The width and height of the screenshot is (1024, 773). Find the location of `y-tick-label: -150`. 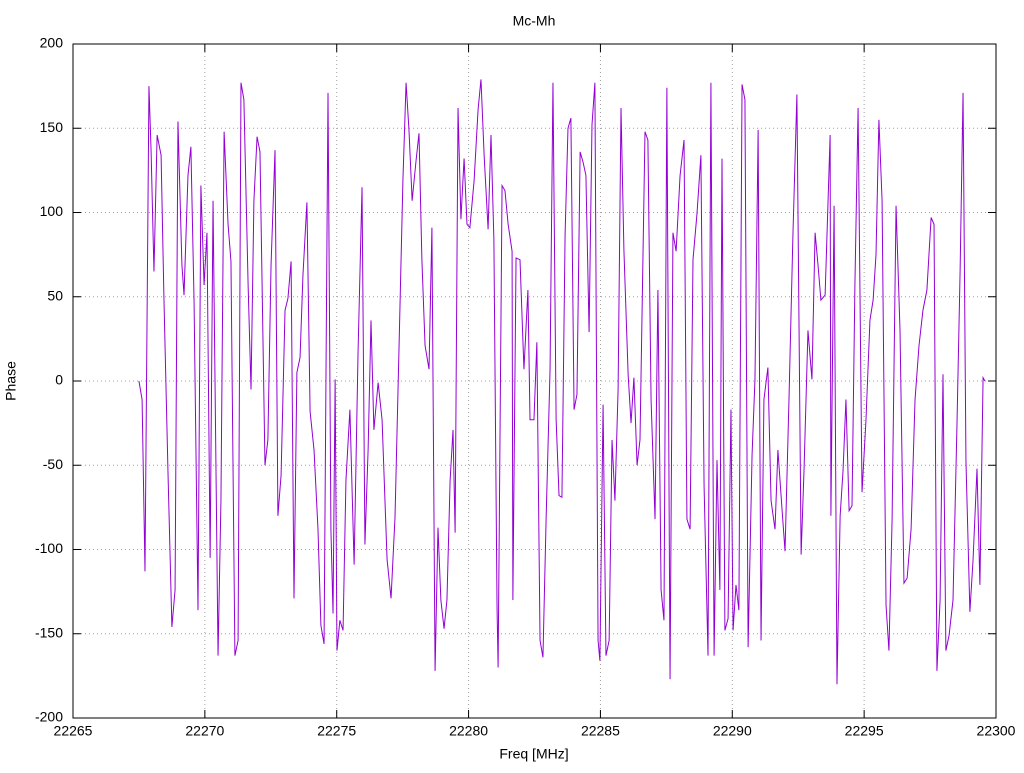

y-tick-label: -150 is located at coordinates (49, 632).